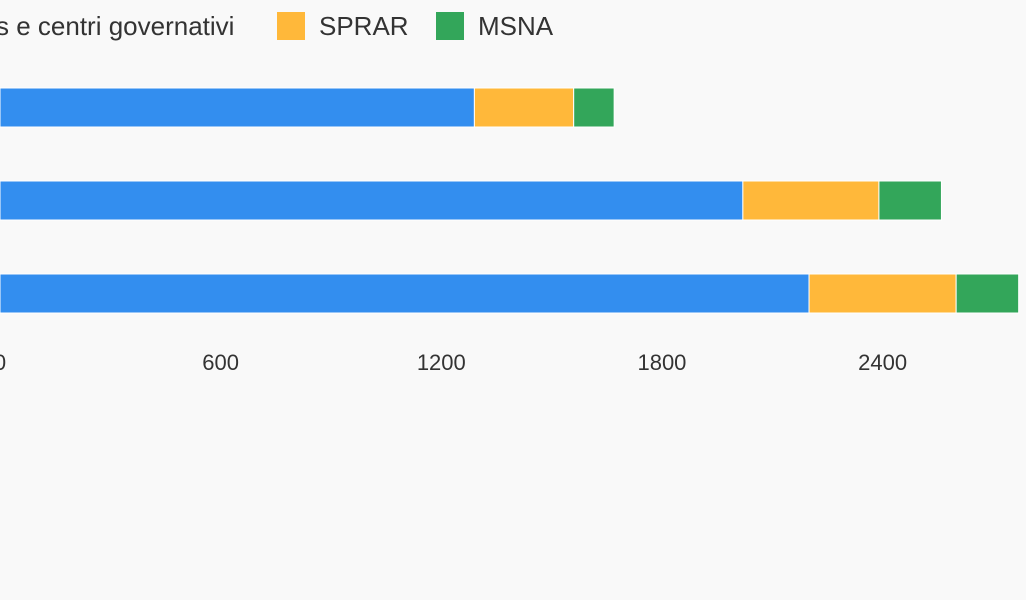  I want to click on legend-swatch-sprar, so click(291, 26).